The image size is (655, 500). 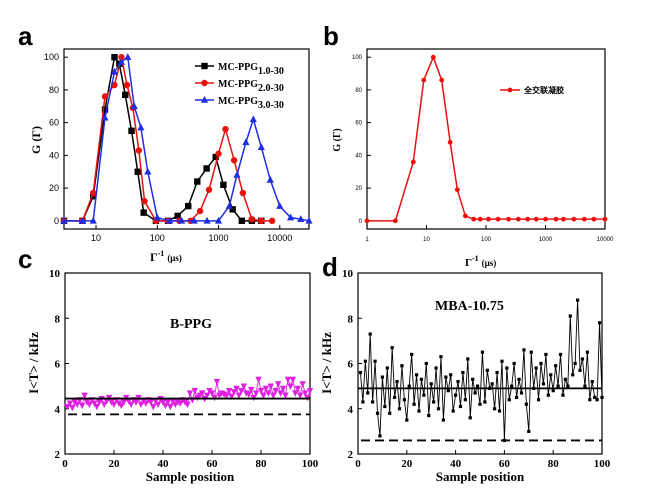 What do you see at coordinates (358, 156) in the screenshot?
I see `chart-b-ytick-label: 40` at bounding box center [358, 156].